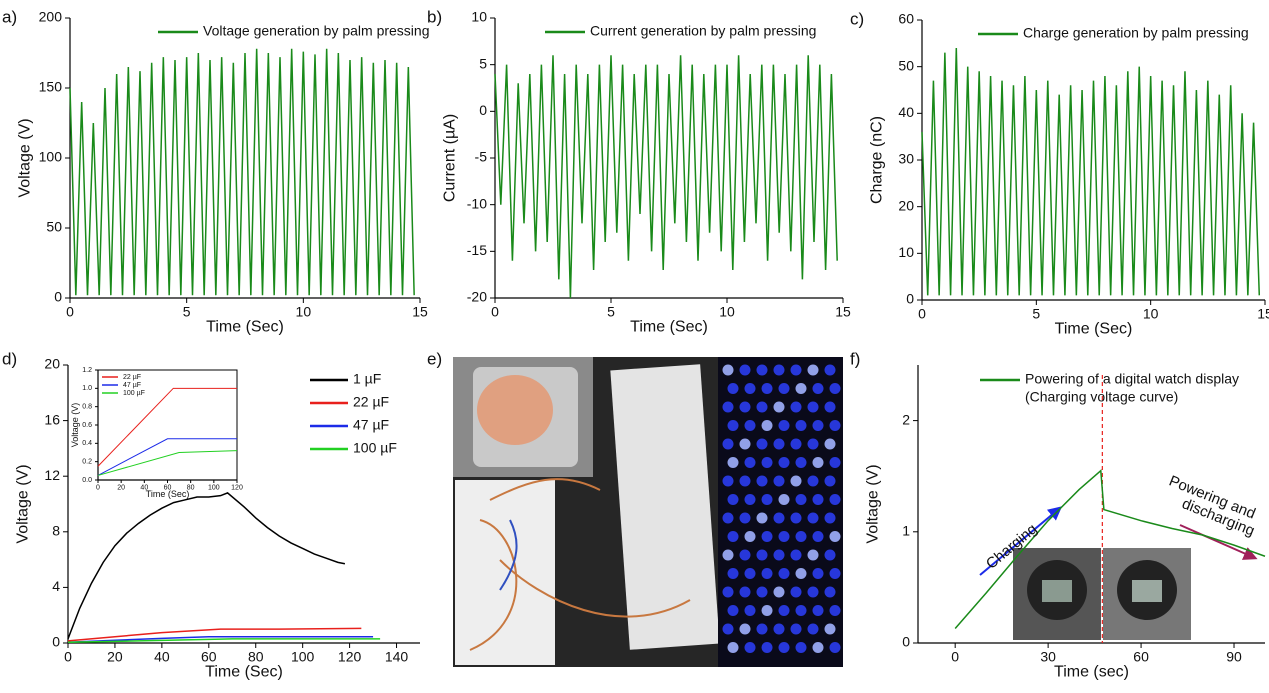 Image resolution: width=1269 pixels, height=693 pixels. I want to click on y-tick-label: 50, so click(906, 65).